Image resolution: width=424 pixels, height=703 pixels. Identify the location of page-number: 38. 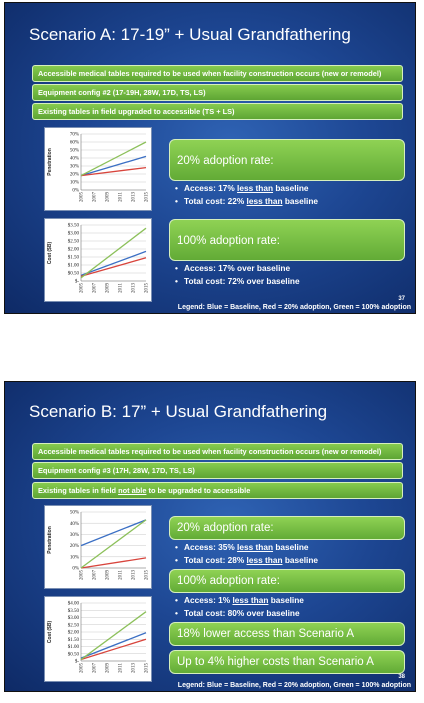
(401, 677).